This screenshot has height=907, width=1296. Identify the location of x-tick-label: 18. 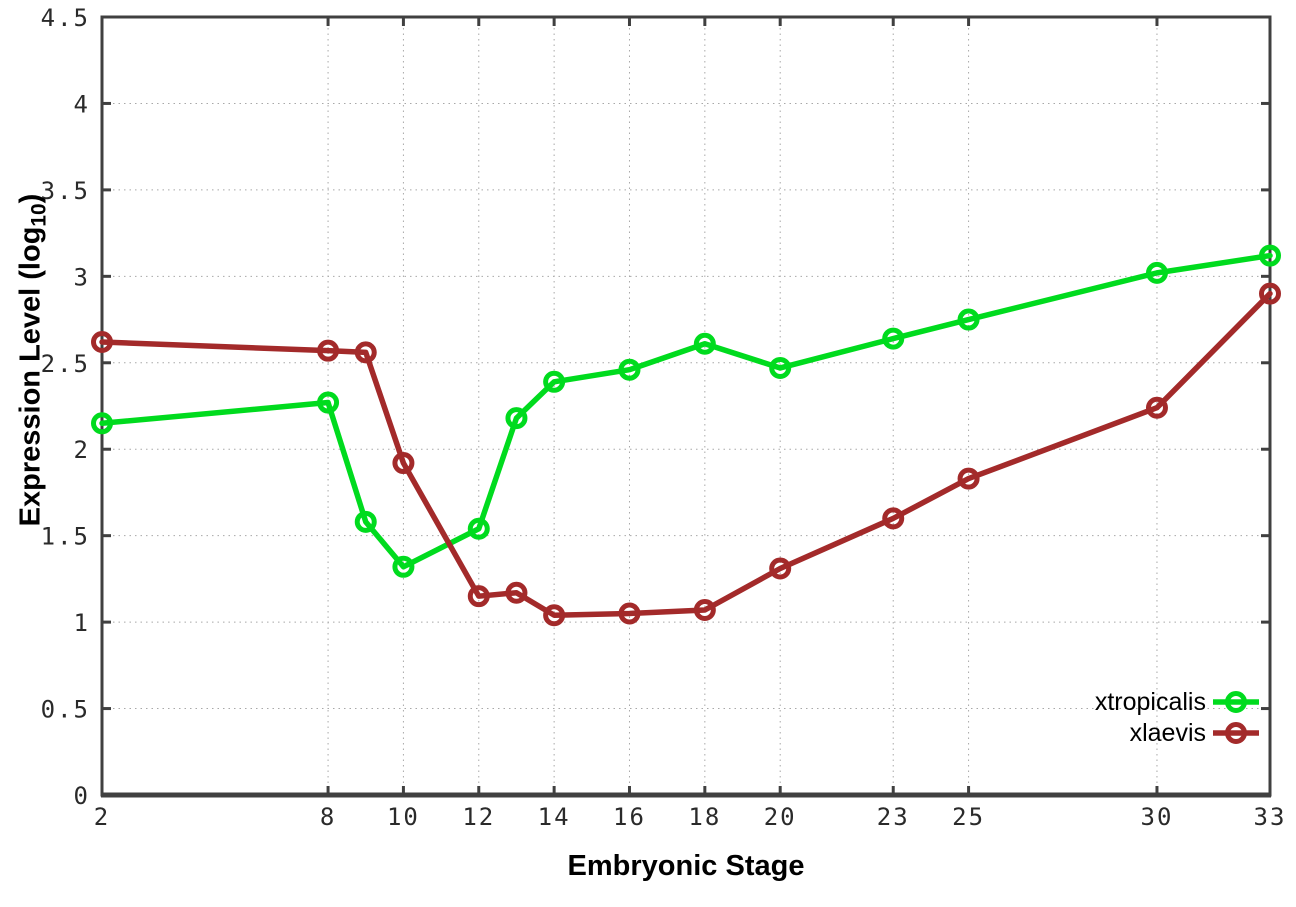
(704, 817).